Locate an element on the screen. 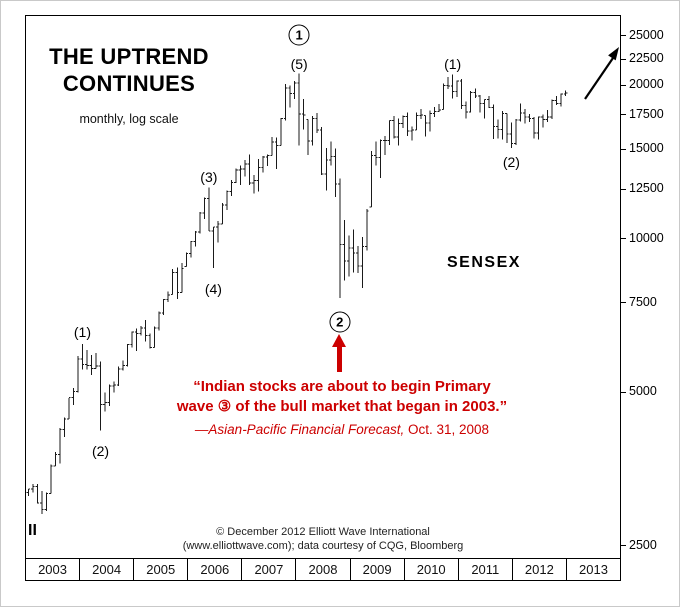 This screenshot has height=607, width=680. x-axis-year: 2010 is located at coordinates (432, 569).